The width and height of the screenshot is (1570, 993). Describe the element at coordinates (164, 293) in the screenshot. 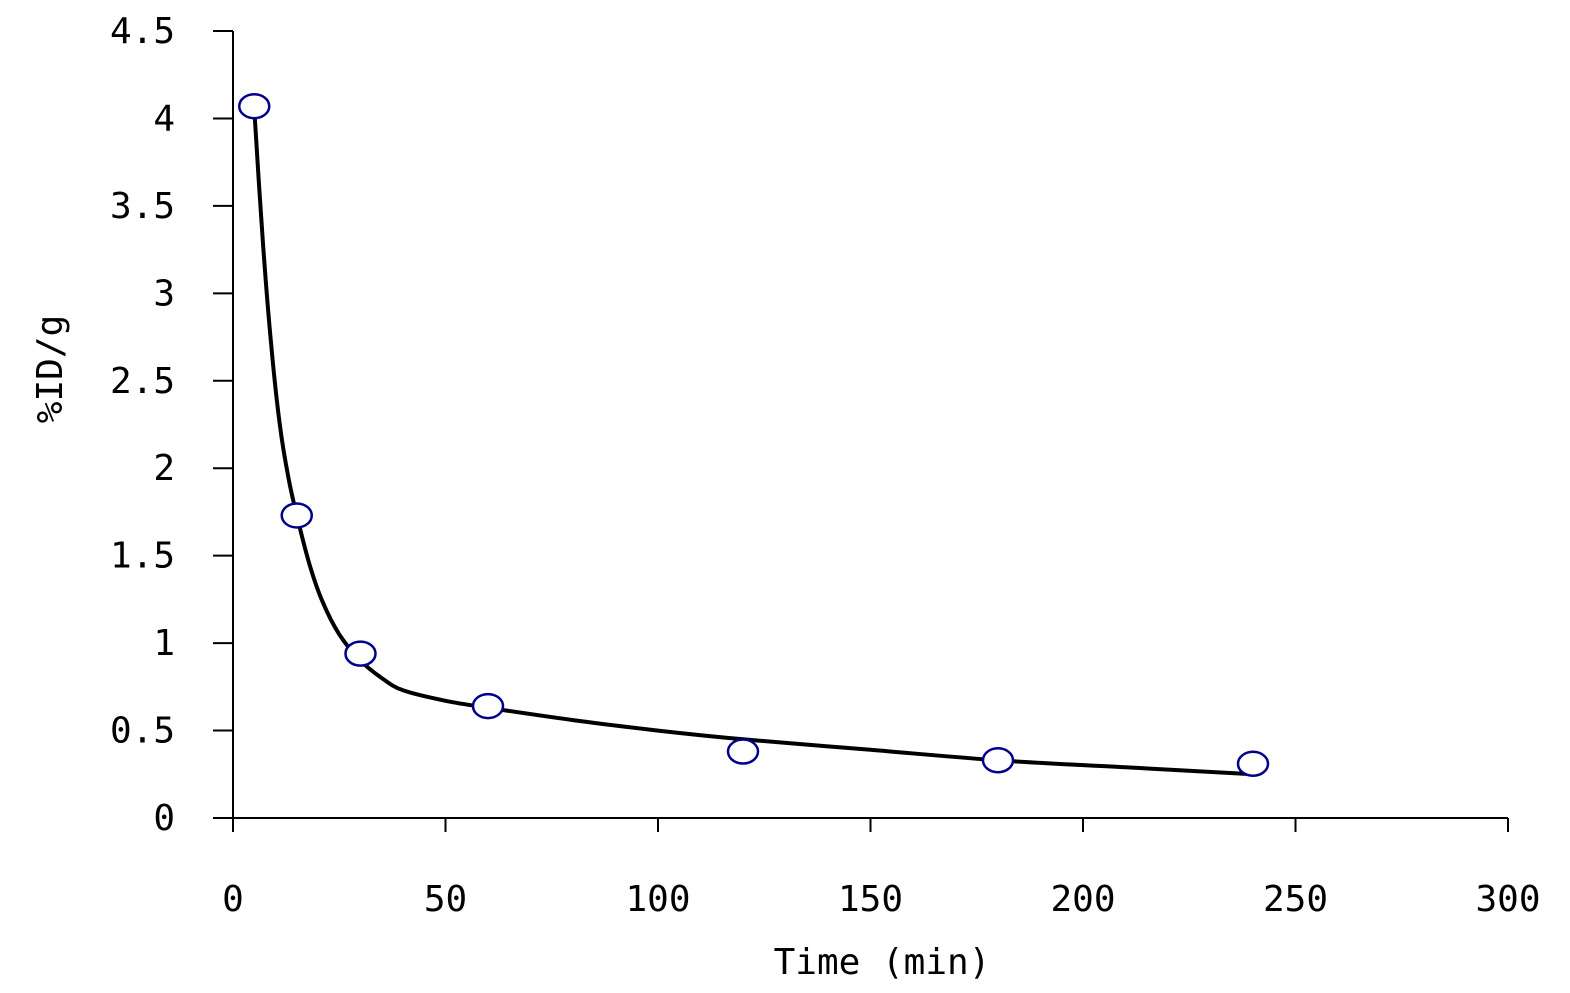

I see `y-tick-label: 3` at that location.